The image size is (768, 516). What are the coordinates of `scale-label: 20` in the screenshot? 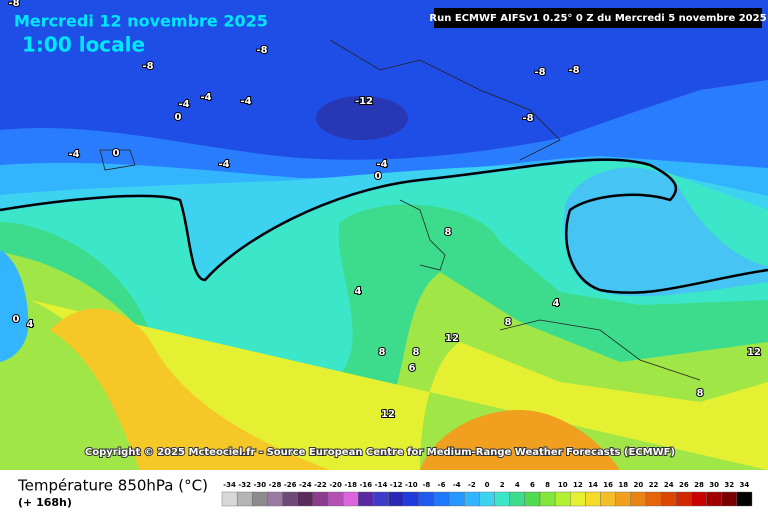 It's located at (639, 485).